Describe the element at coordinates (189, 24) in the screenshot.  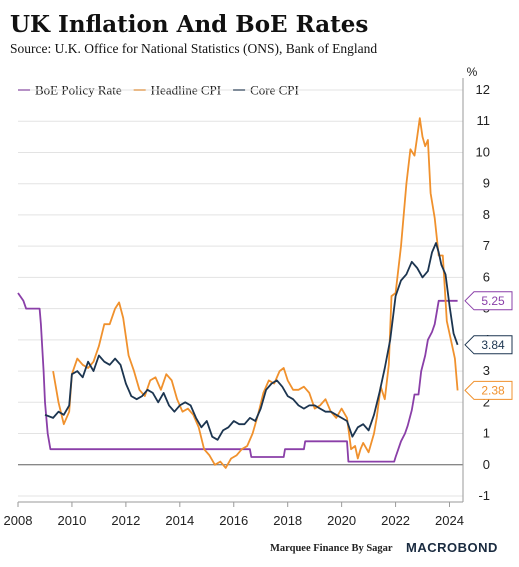
I see `chart-title: UK Inflation And BoE Rates` at that location.